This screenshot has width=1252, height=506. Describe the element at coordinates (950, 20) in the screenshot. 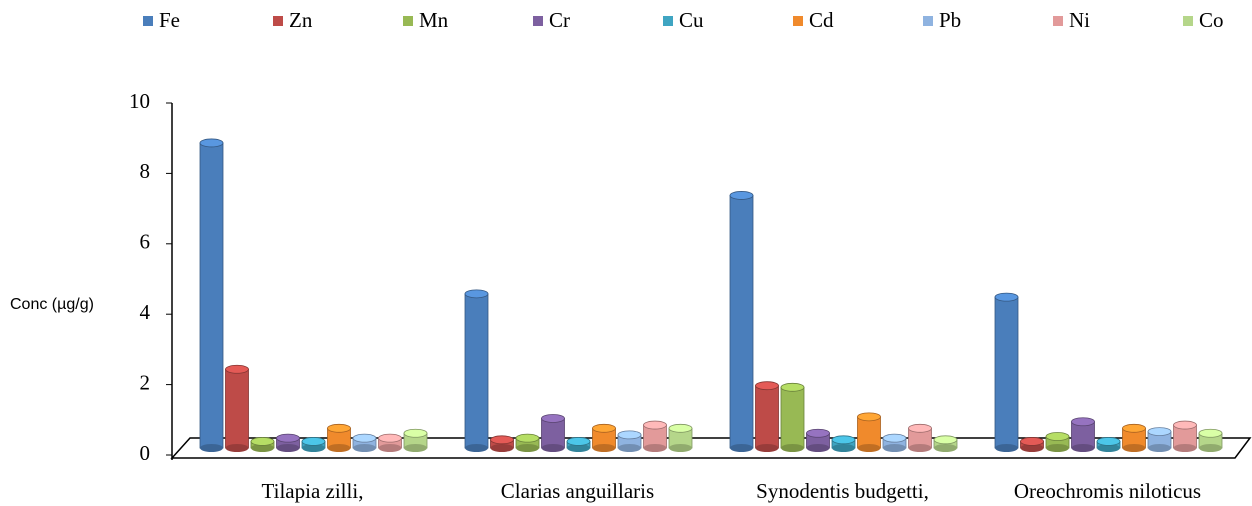

I see `legend-label: Pb` at that location.